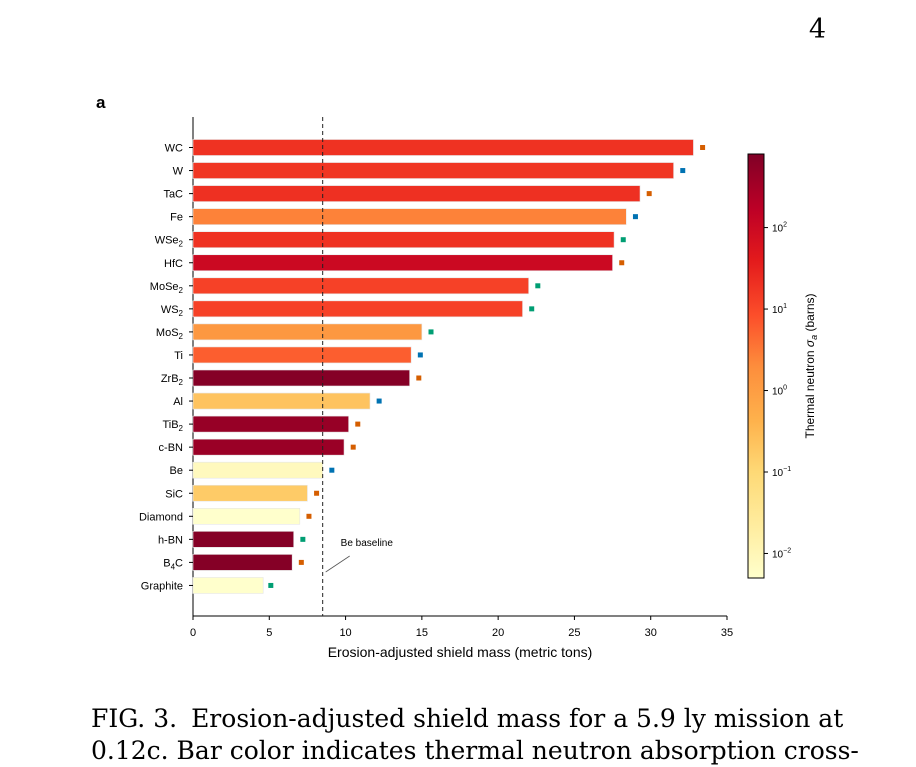 The height and width of the screenshot is (767, 916). Describe the element at coordinates (173, 564) in the screenshot. I see `category-label: B4C` at that location.